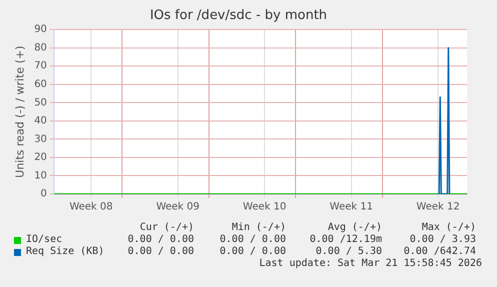 The image size is (497, 287). What do you see at coordinates (351, 207) in the screenshot?
I see `x-tick-label: Week 11` at bounding box center [351, 207].